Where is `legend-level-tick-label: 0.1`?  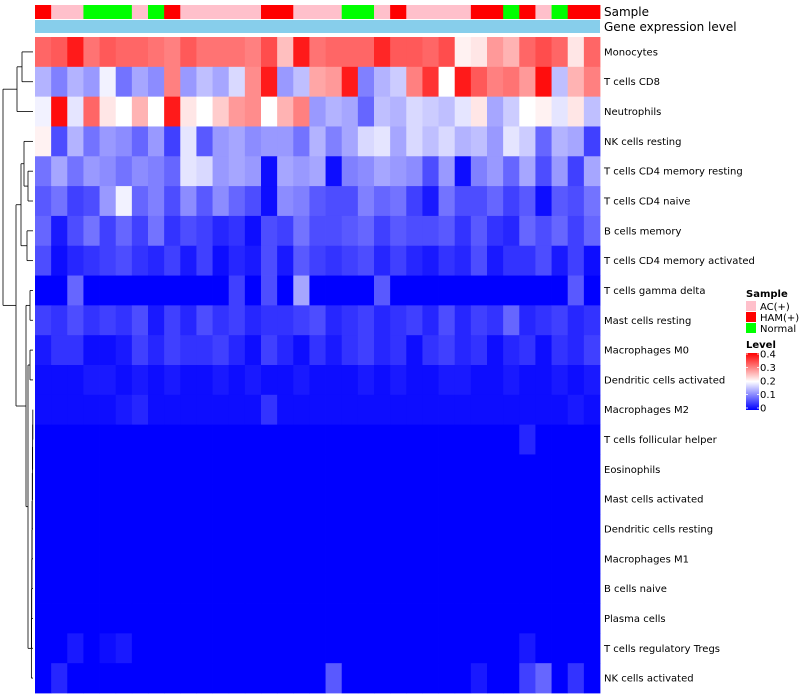
legend-level-tick-label: 0.1 is located at coordinates (768, 395).